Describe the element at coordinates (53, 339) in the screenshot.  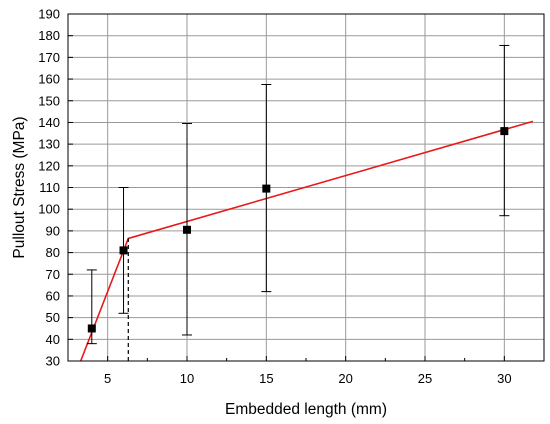
I see `y-tick-label: 40` at that location.